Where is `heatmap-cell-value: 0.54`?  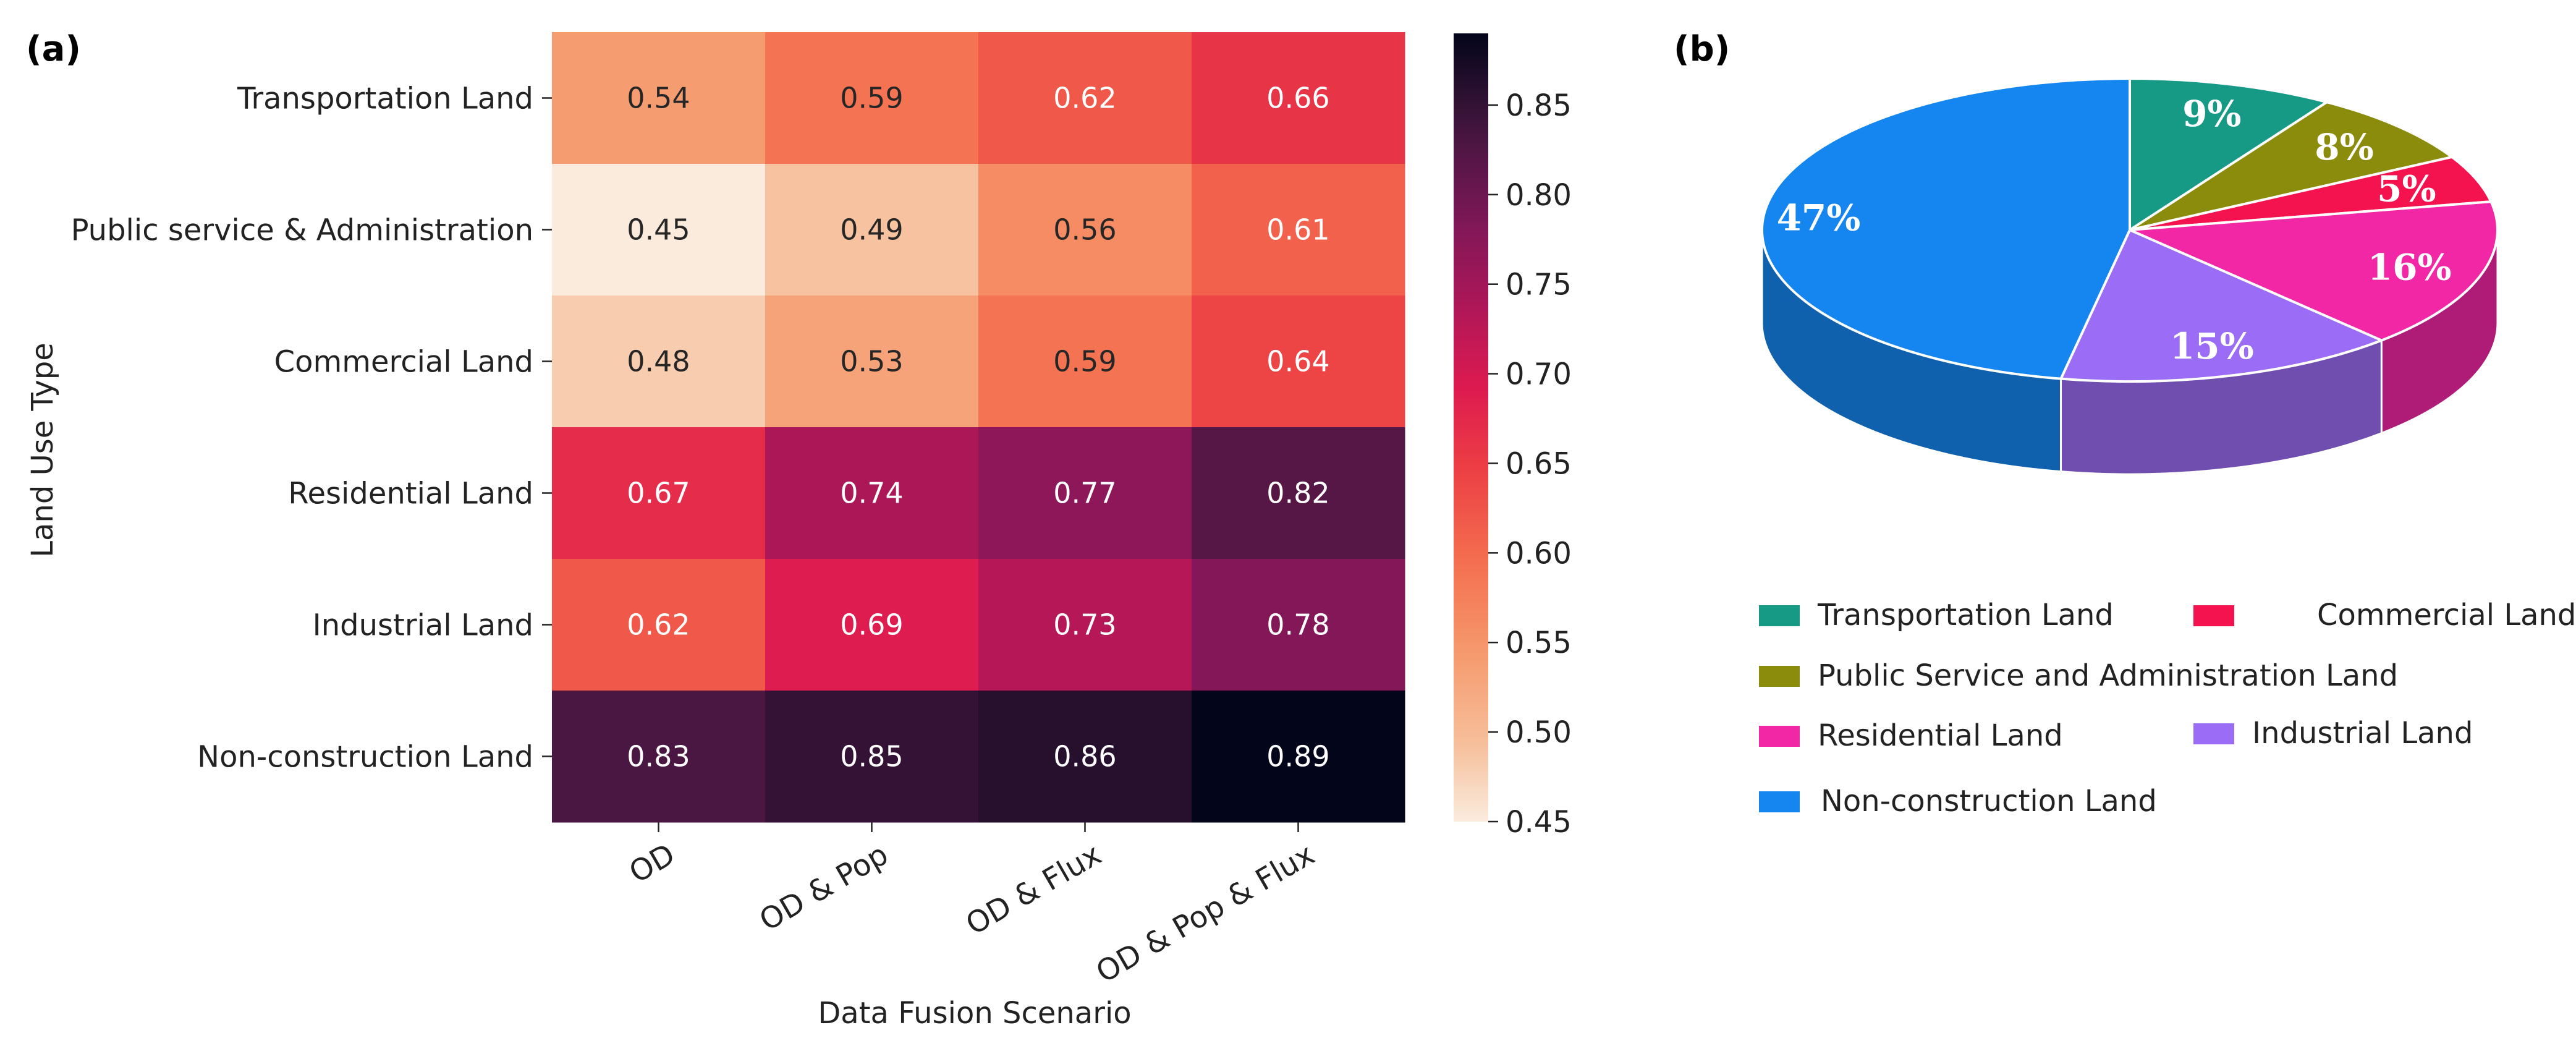 heatmap-cell-value: 0.54 is located at coordinates (658, 98).